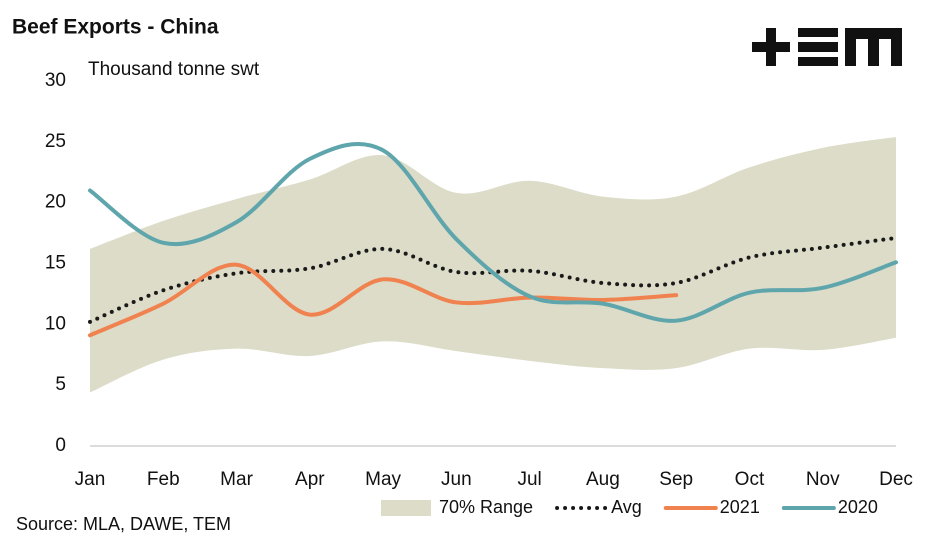 The image size is (933, 541). I want to click on chart-title: Beef Exports - China, so click(115, 27).